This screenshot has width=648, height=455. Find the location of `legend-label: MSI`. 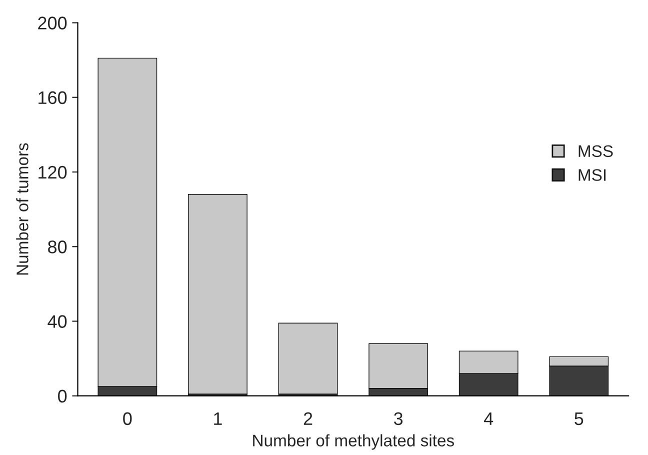

legend-label: MSI is located at coordinates (592, 175).